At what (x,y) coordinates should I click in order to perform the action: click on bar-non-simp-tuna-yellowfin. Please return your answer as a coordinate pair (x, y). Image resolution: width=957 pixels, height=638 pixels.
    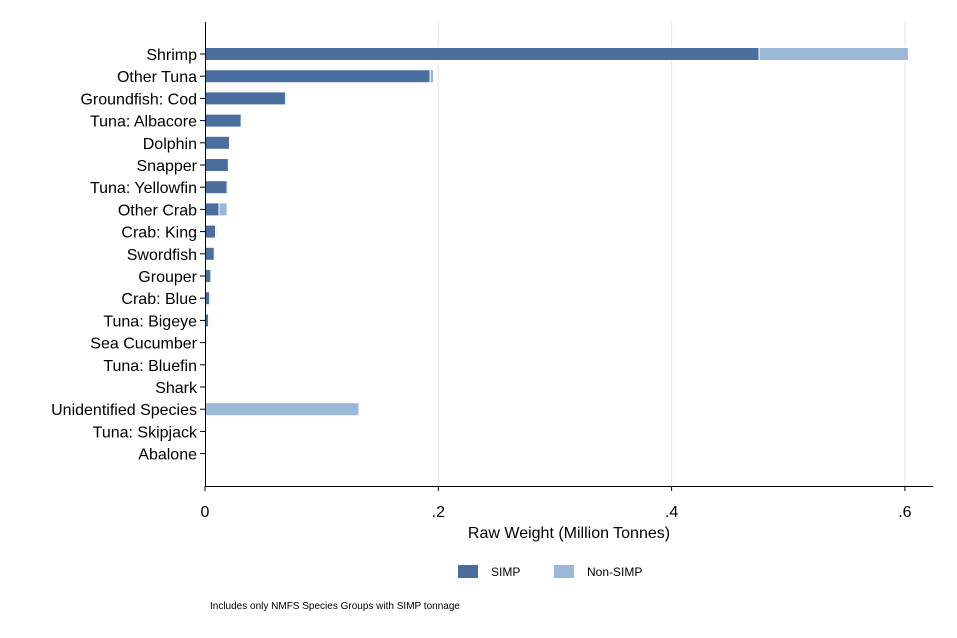
    Looking at the image, I should click on (227, 187).